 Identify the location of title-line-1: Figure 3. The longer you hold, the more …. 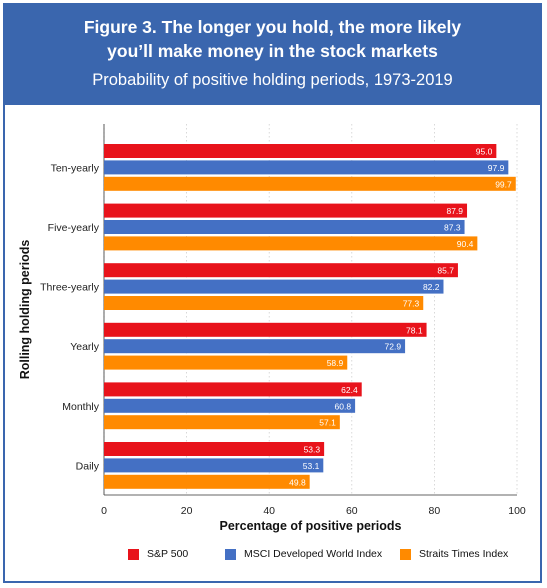
(272, 27).